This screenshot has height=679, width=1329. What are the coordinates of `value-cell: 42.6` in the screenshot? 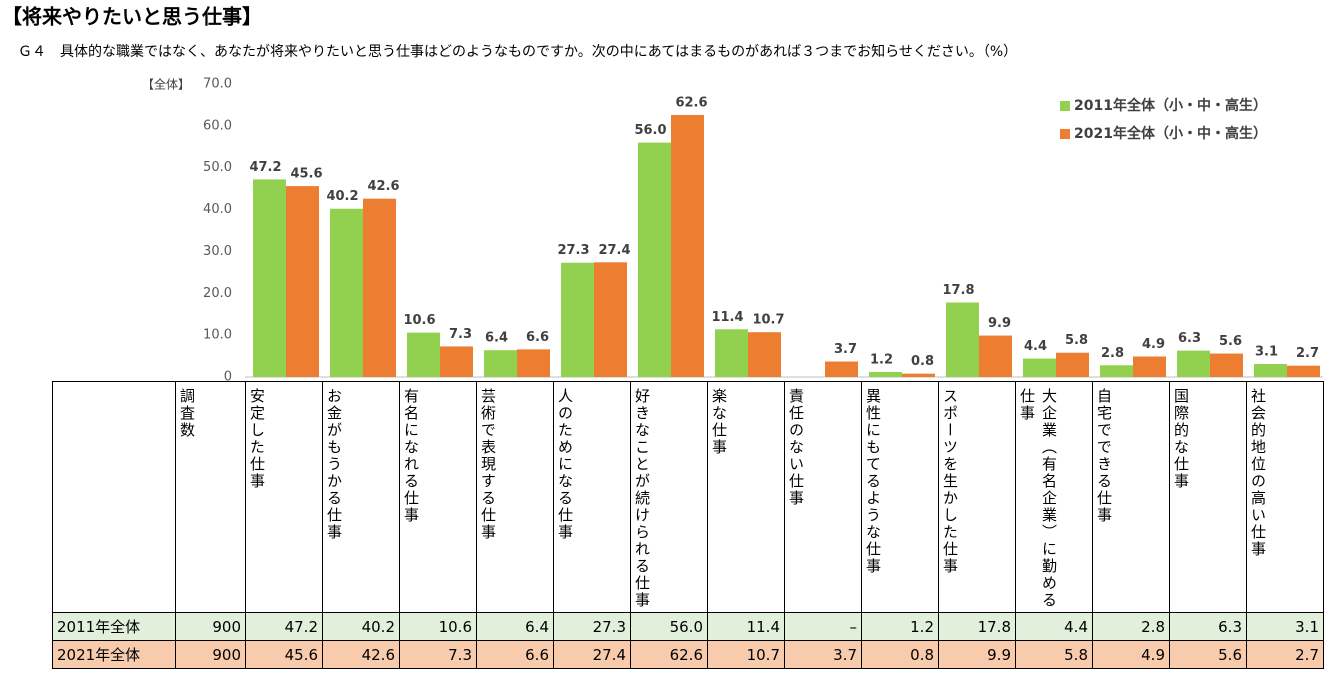 It's located at (361, 654).